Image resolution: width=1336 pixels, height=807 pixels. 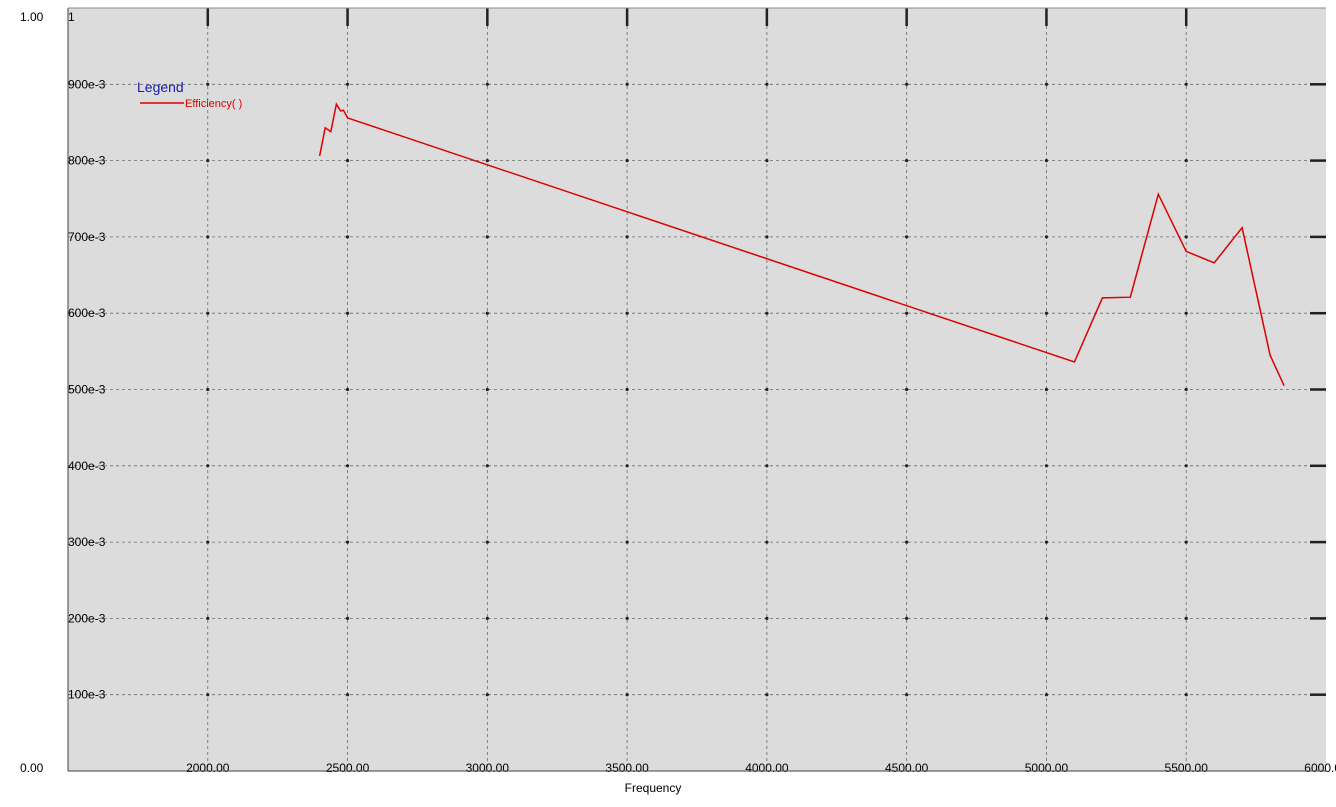 I want to click on y-tick-label: 400e-3, so click(x=87, y=466).